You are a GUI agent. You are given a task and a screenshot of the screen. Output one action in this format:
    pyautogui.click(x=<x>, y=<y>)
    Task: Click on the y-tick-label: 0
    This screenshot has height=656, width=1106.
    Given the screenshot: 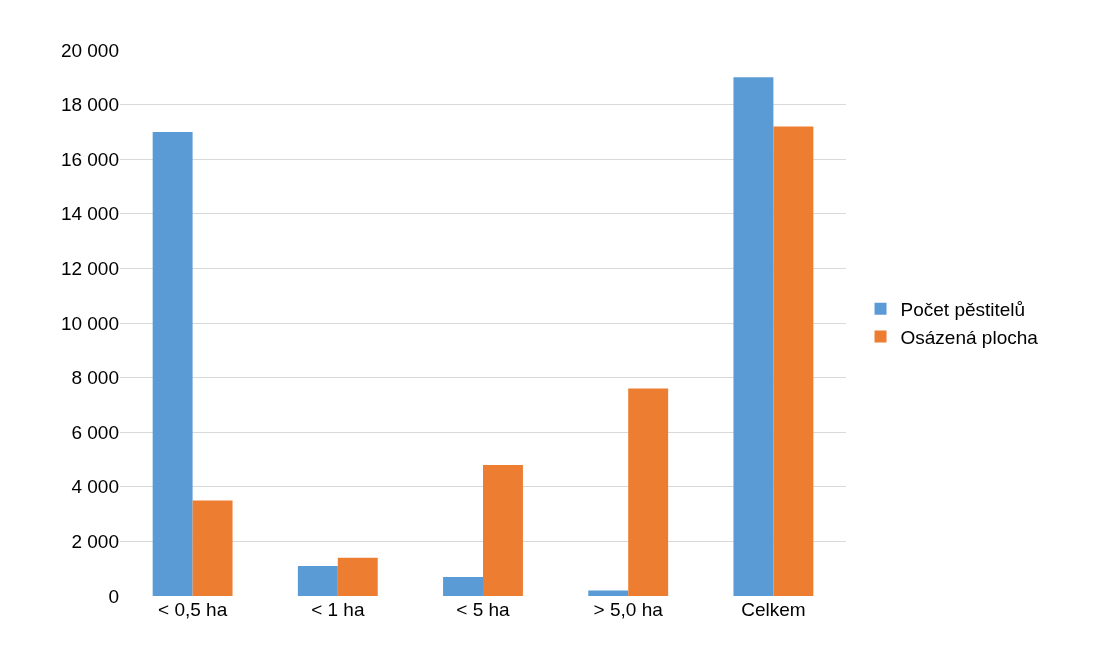 What is the action you would take?
    pyautogui.click(x=113, y=596)
    